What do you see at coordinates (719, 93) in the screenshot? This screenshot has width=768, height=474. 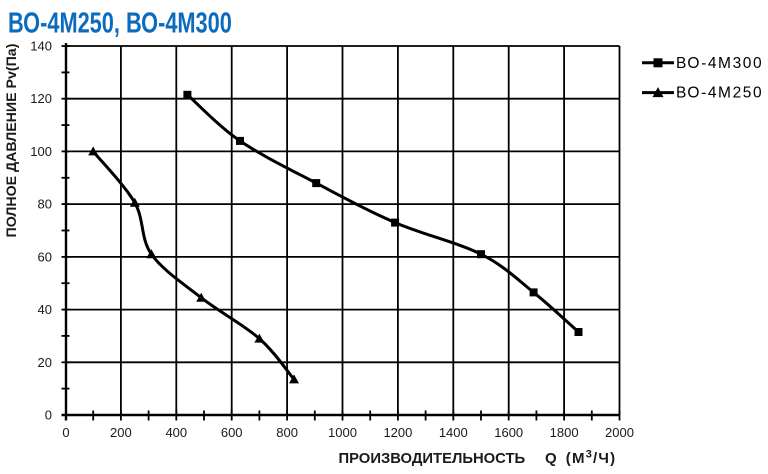 I see `svg-text: ВО-4М250` at bounding box center [719, 93].